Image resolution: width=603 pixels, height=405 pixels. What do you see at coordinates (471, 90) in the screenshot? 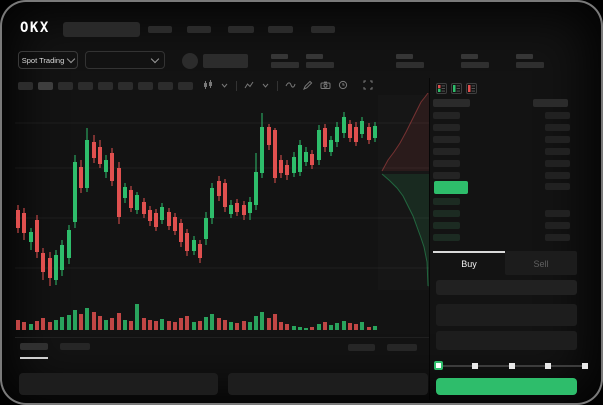
I see `book-asks-icon` at bounding box center [471, 90].